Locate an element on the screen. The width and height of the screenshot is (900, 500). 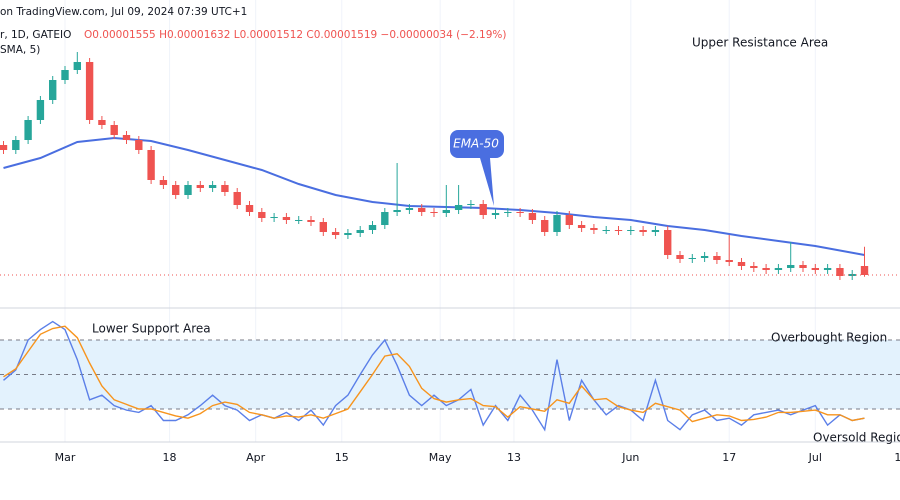
x-tick-label: Mar is located at coordinates (65, 457).